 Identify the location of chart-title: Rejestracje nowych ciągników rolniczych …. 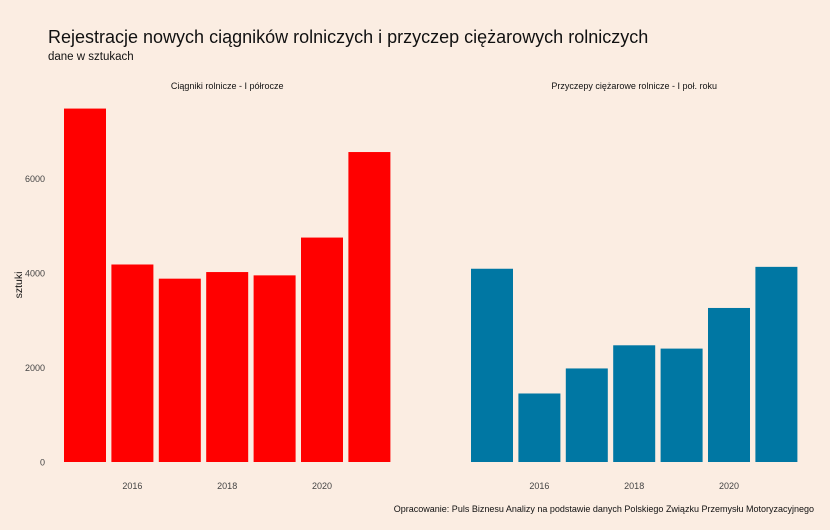
(348, 37).